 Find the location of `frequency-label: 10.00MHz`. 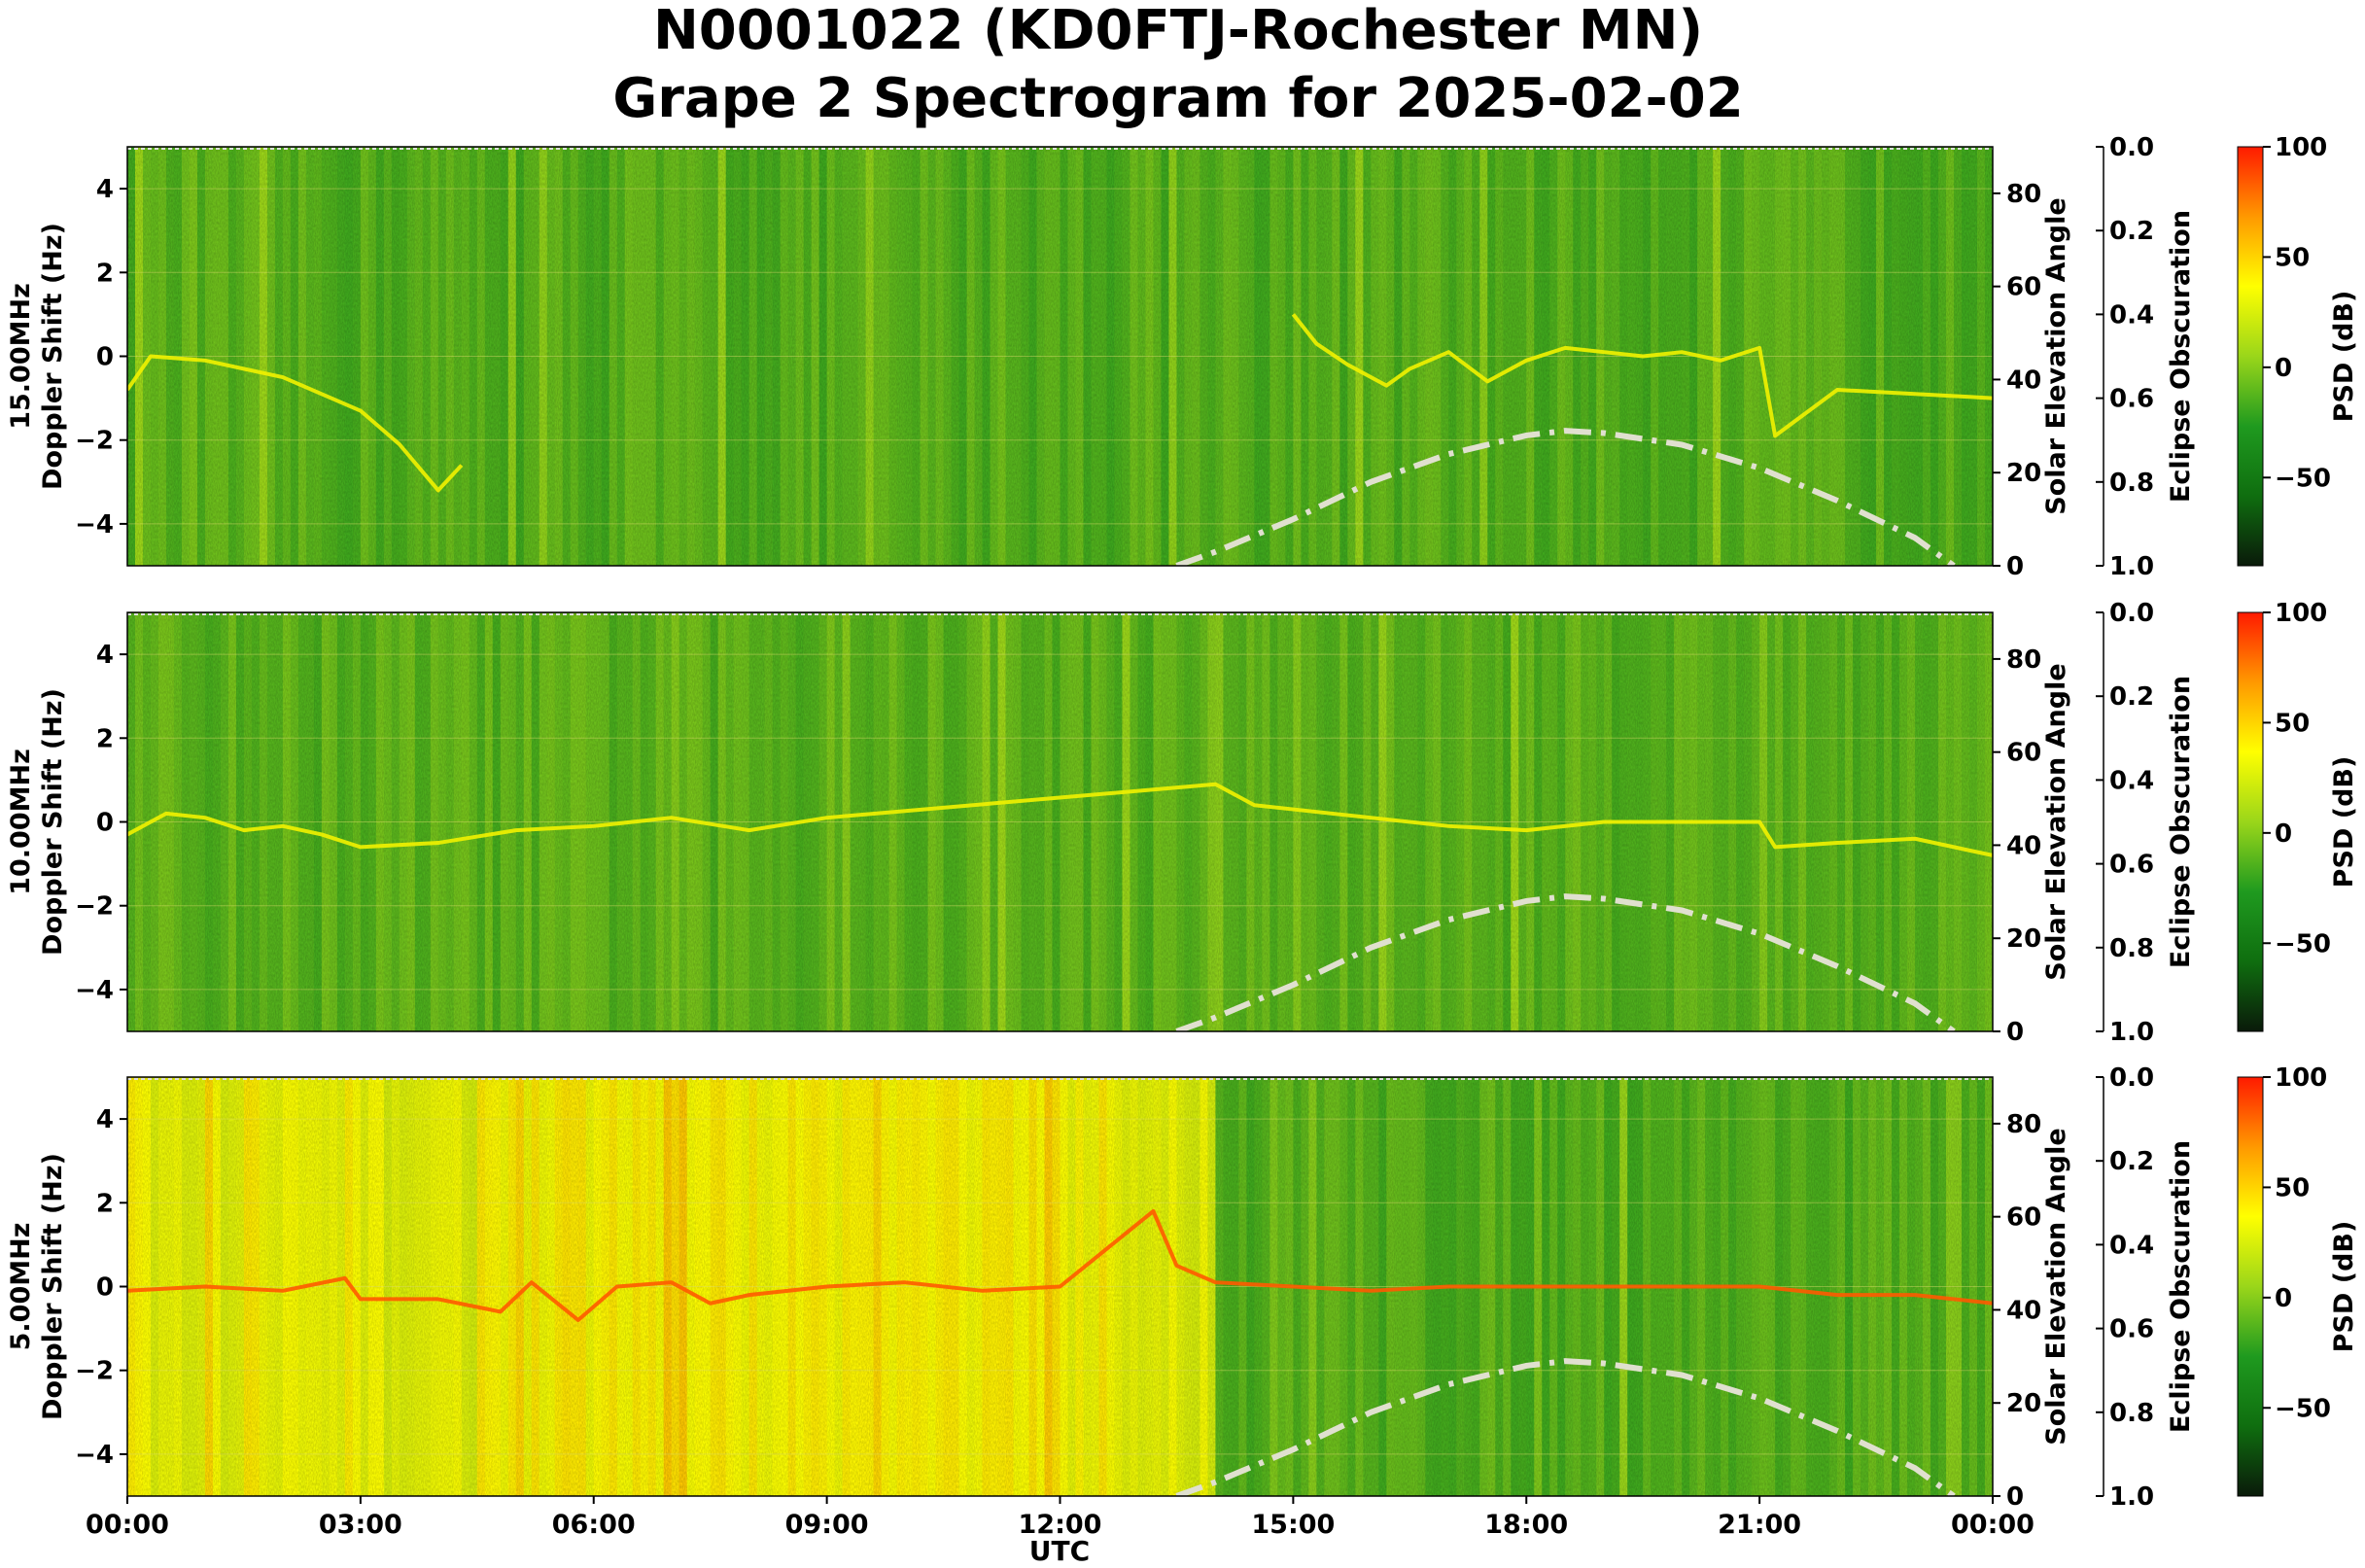

frequency-label: 10.00MHz is located at coordinates (21, 822).